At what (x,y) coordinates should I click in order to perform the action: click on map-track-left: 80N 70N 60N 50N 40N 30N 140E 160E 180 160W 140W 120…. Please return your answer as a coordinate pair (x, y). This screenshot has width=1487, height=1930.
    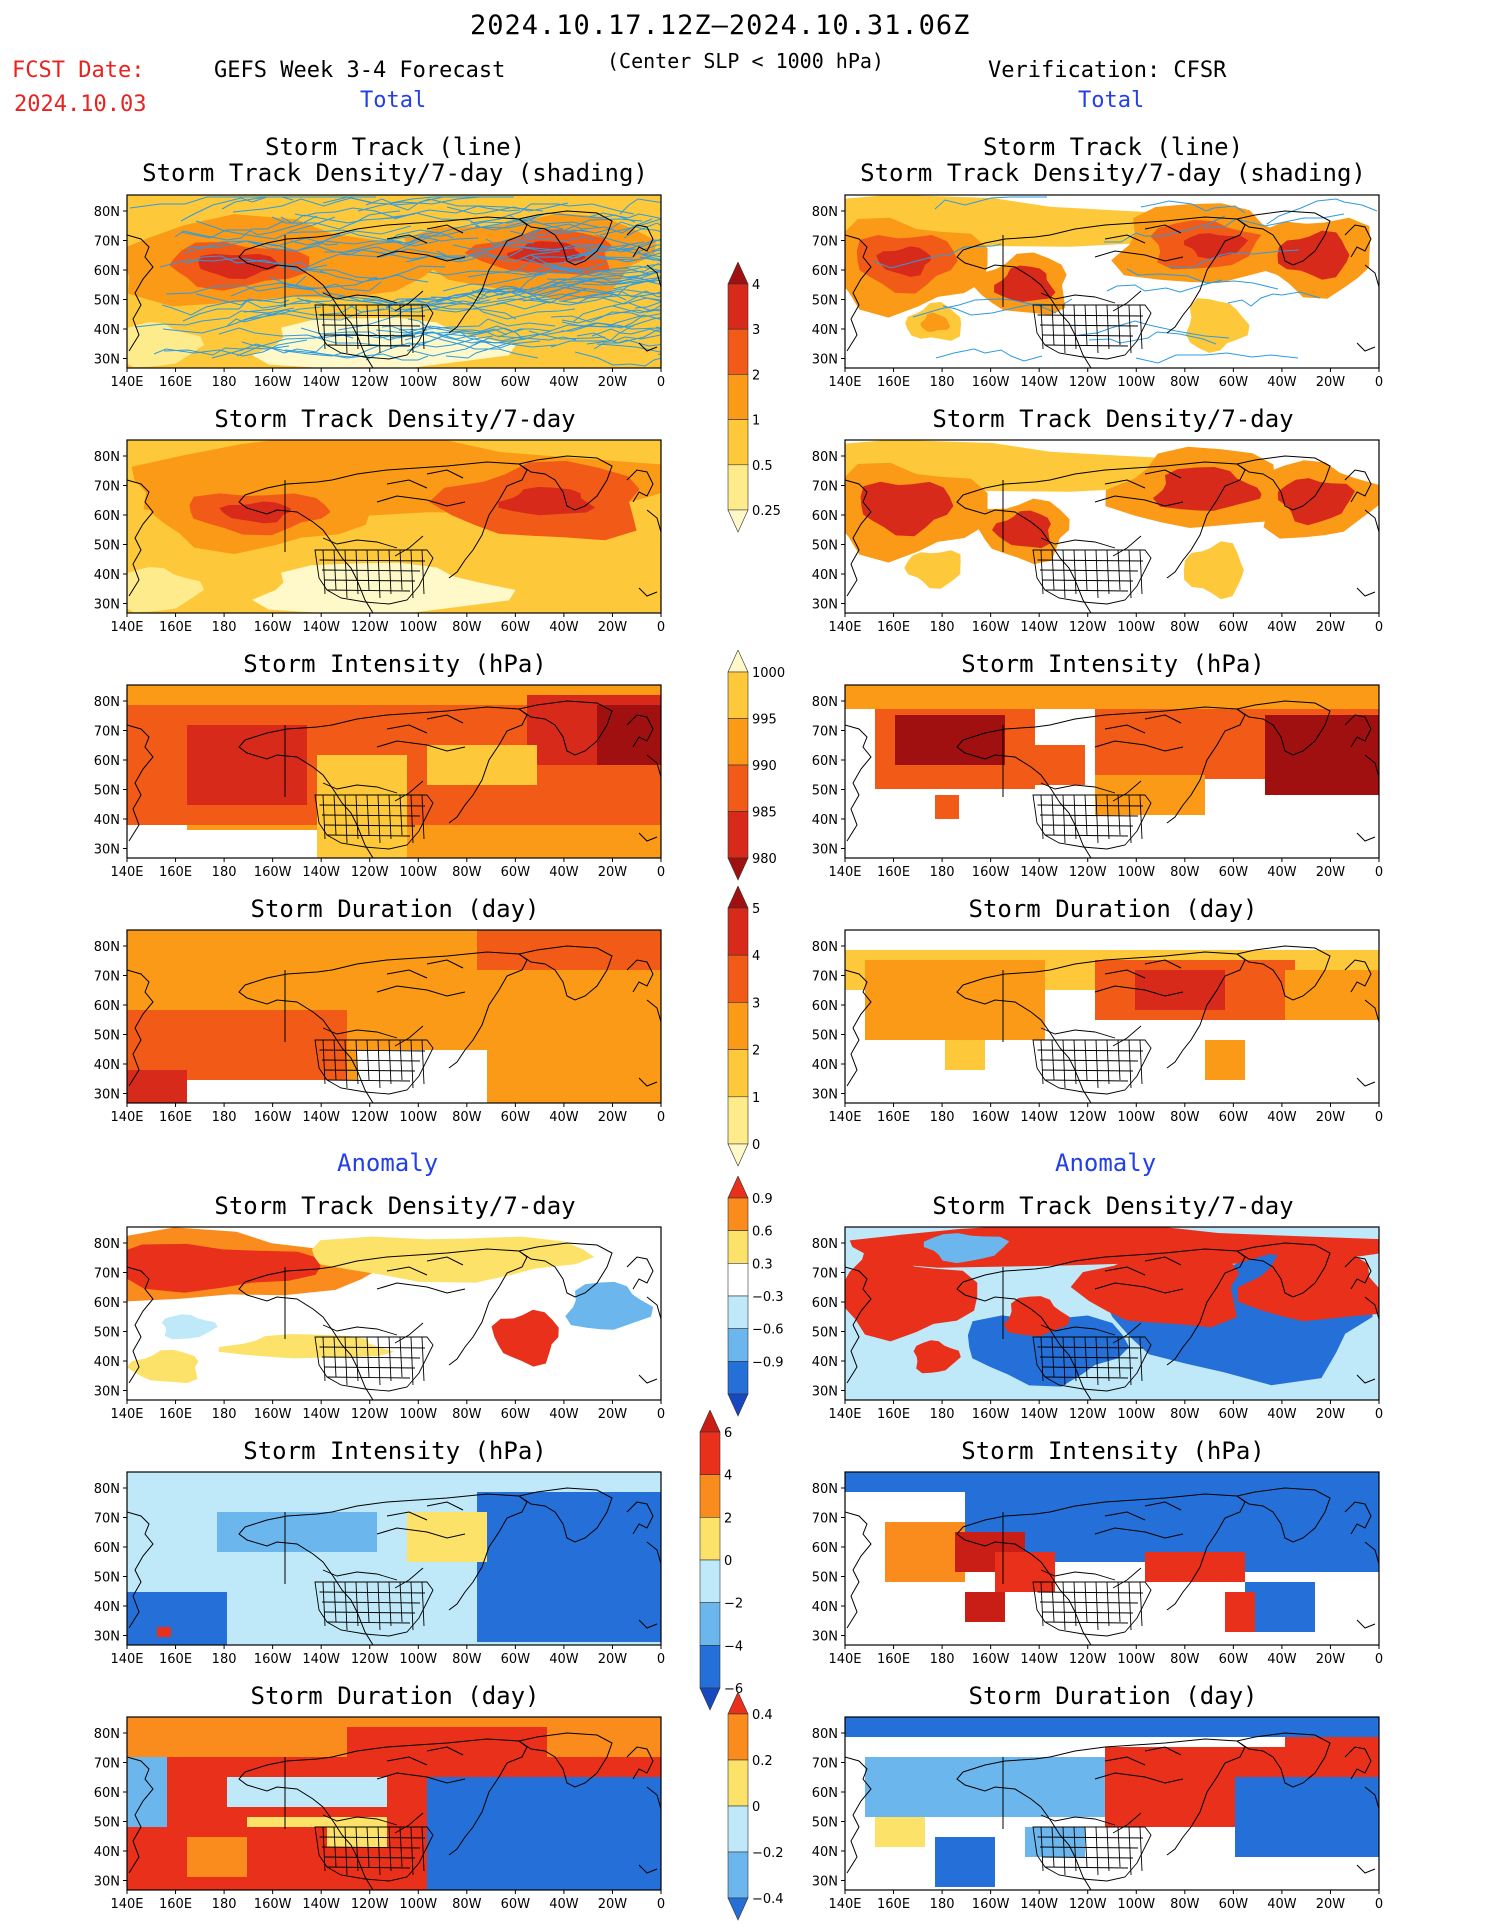
    Looking at the image, I should click on (379, 292).